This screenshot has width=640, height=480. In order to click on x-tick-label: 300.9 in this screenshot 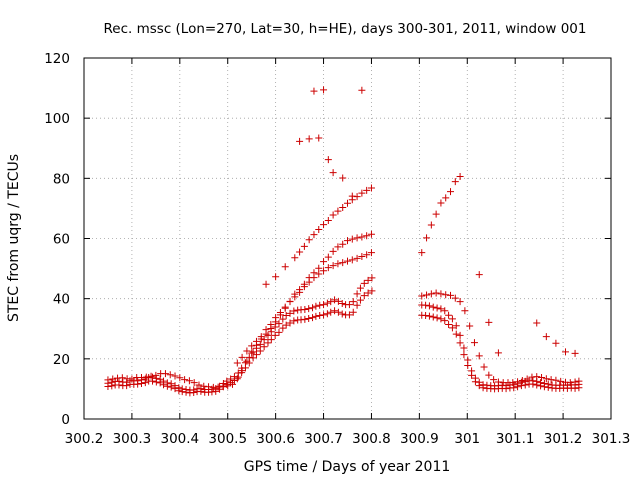, I will do `click(419, 439)`.